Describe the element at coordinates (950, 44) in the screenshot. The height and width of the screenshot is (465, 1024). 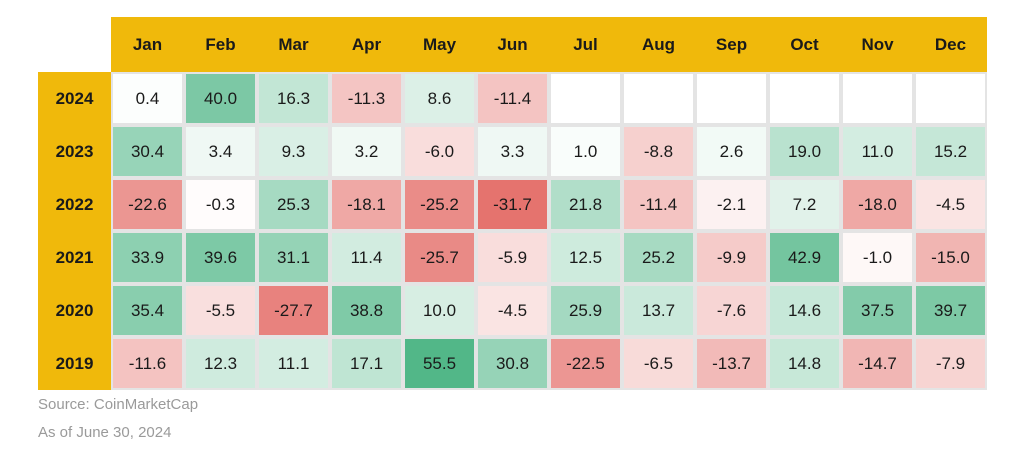
I see `month-header-dec: Dec` at that location.